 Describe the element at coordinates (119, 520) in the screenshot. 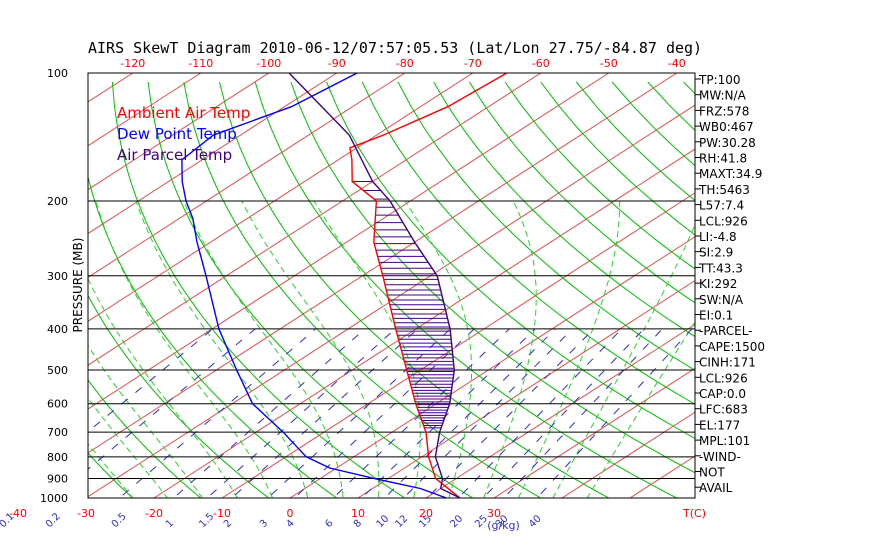

I see `mixing-ratio-tick-label: 0.5` at that location.